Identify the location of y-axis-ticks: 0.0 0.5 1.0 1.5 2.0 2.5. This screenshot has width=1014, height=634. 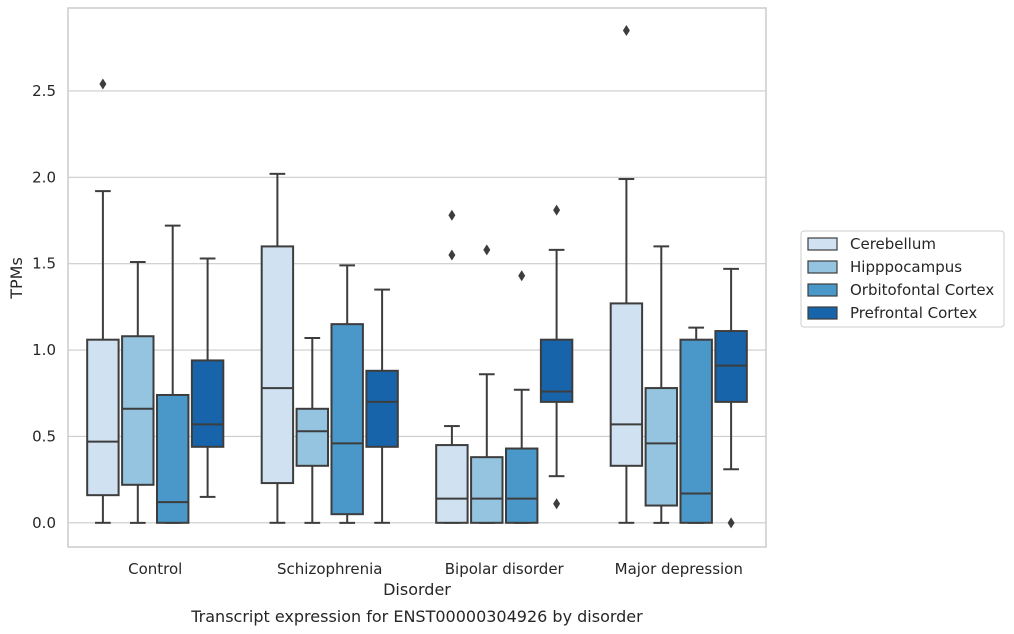
(44, 307).